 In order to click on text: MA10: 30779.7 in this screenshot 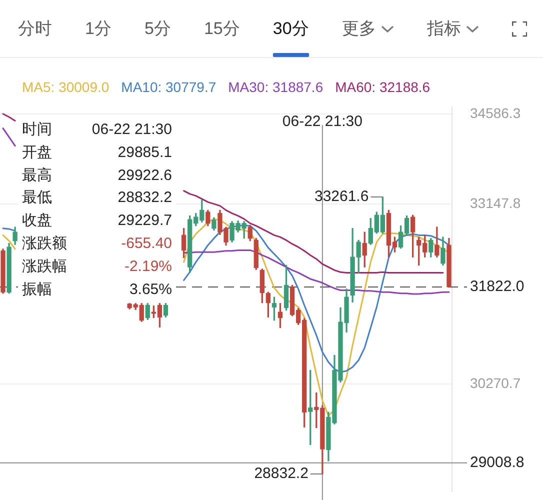, I will do `click(168, 87)`.